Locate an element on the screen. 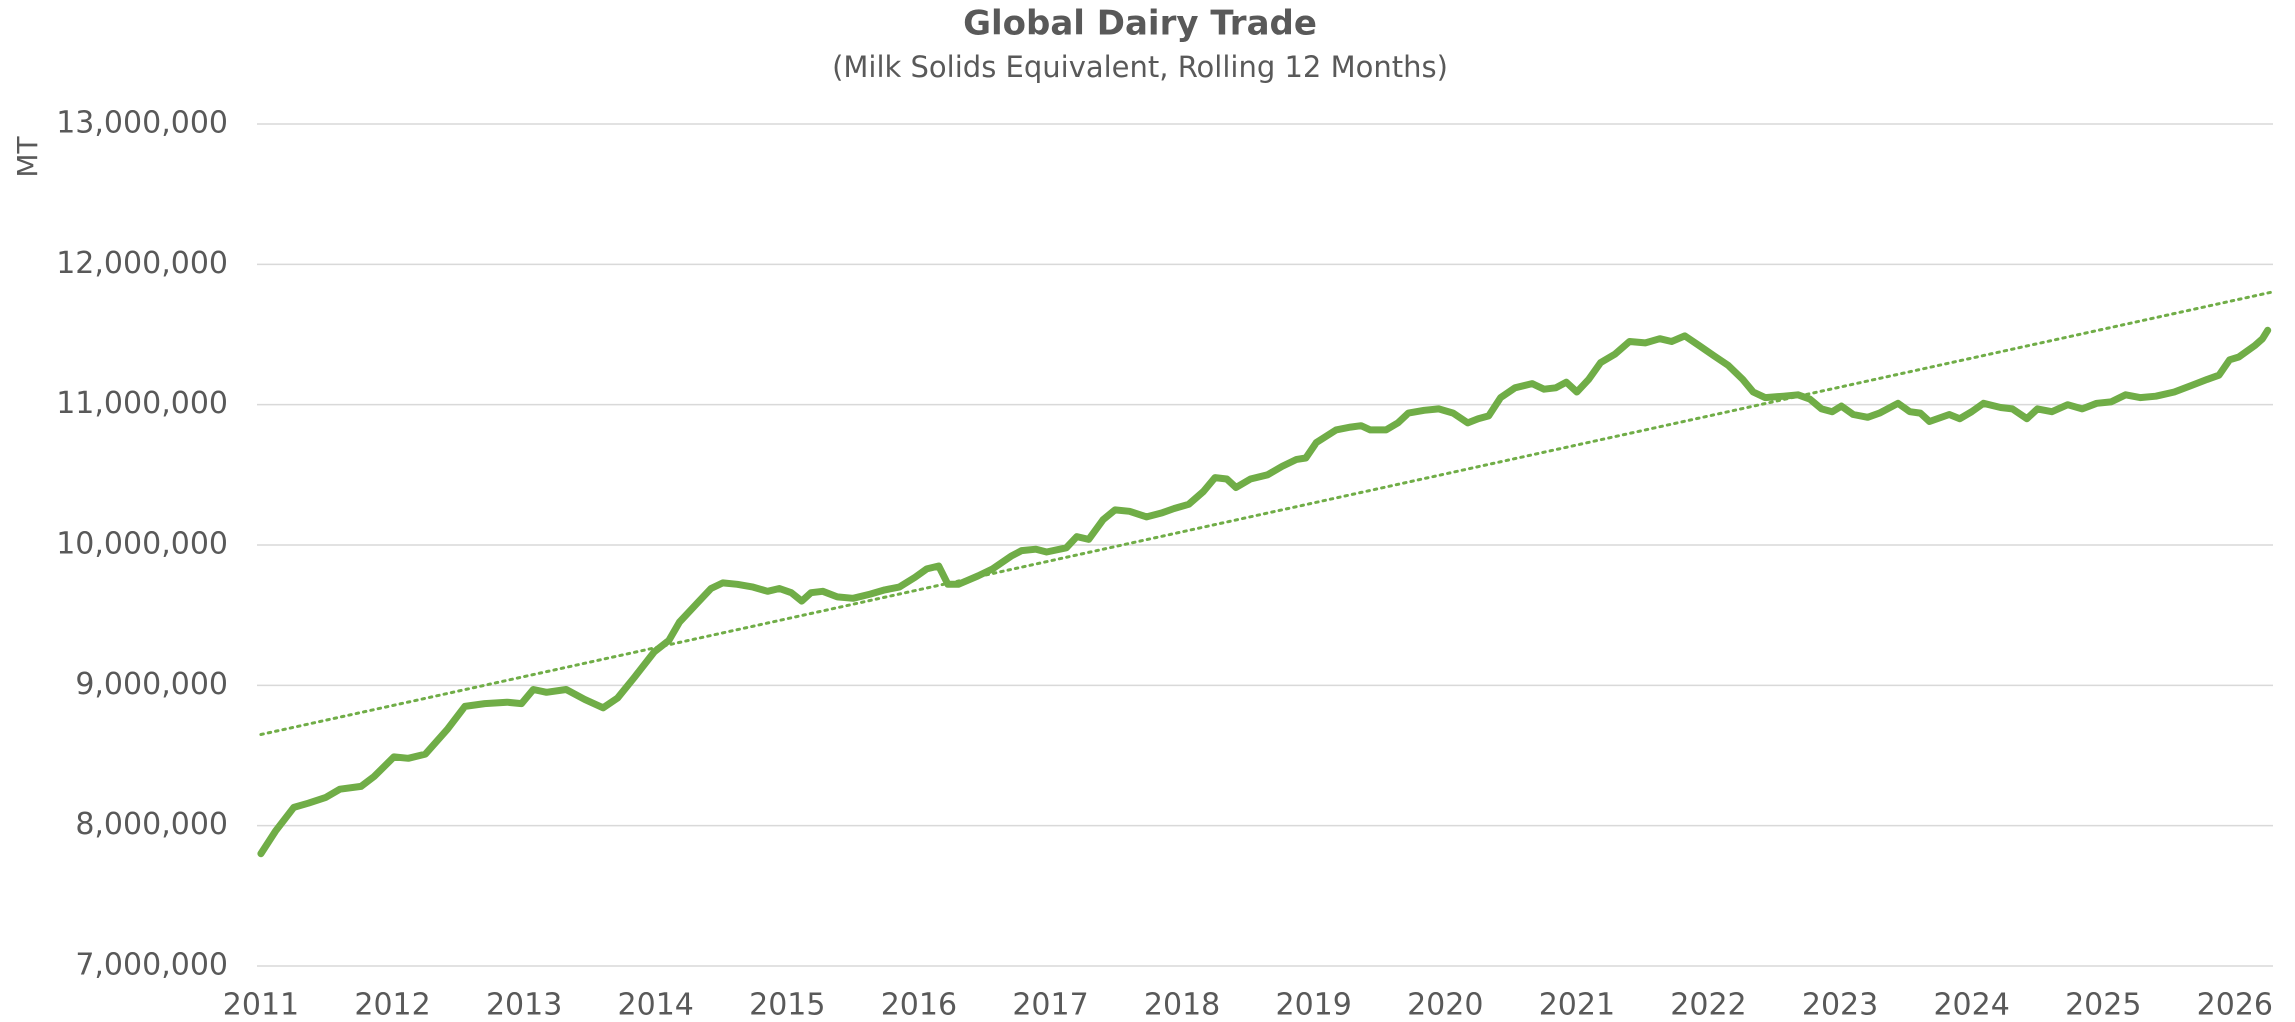  x-tick-label: 2026 is located at coordinates (2235, 1005).